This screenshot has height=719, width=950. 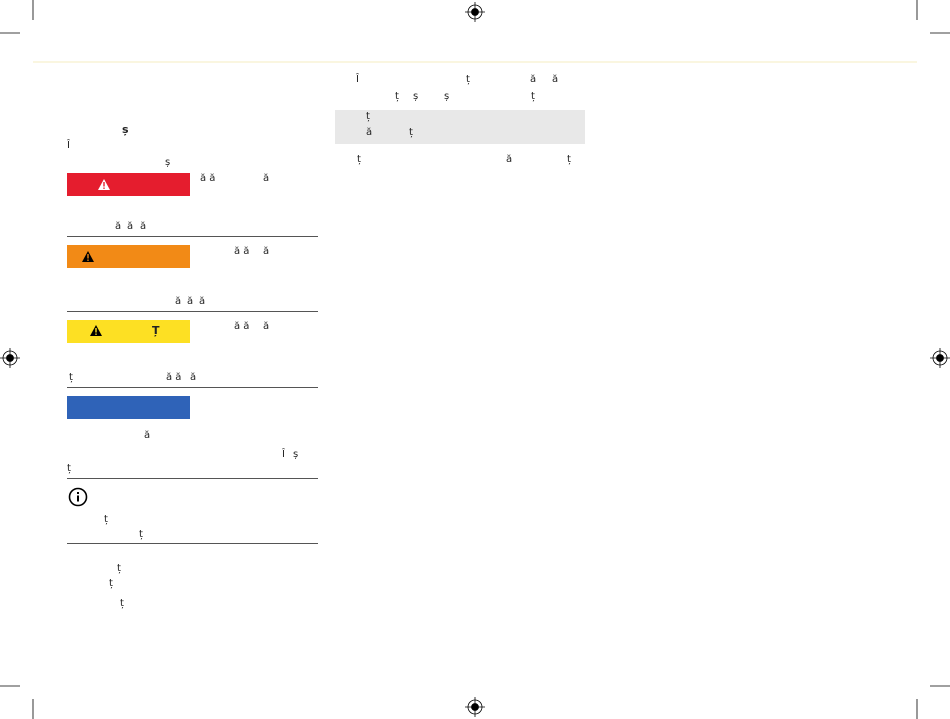 What do you see at coordinates (128, 256) in the screenshot?
I see `warning-label` at bounding box center [128, 256].